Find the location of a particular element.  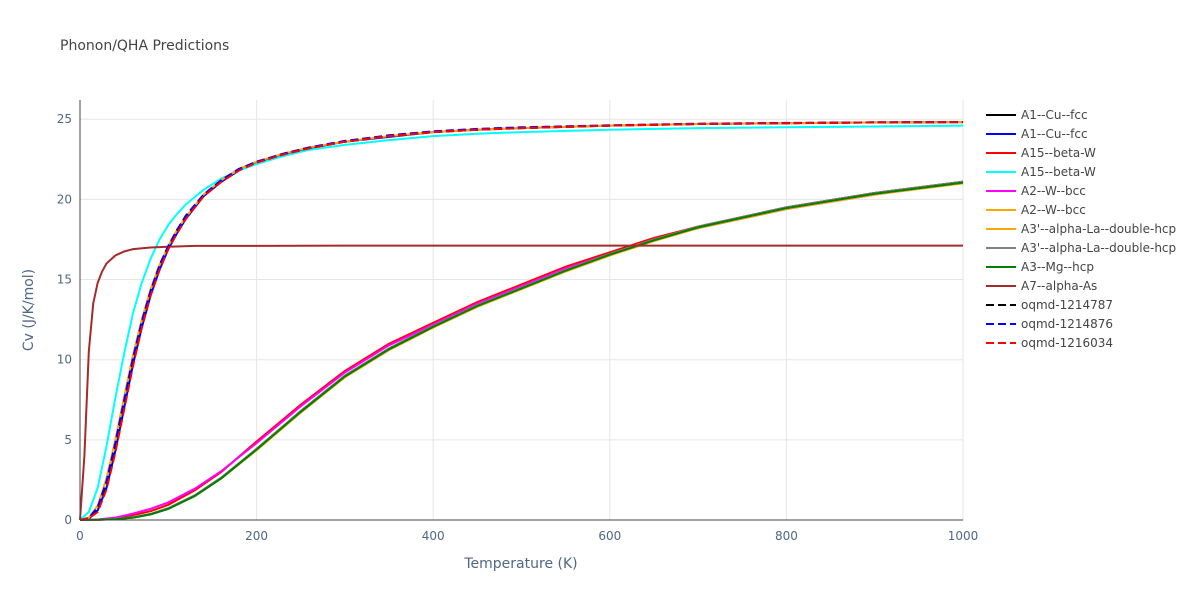

x-tick-label: 400 is located at coordinates (433, 536).